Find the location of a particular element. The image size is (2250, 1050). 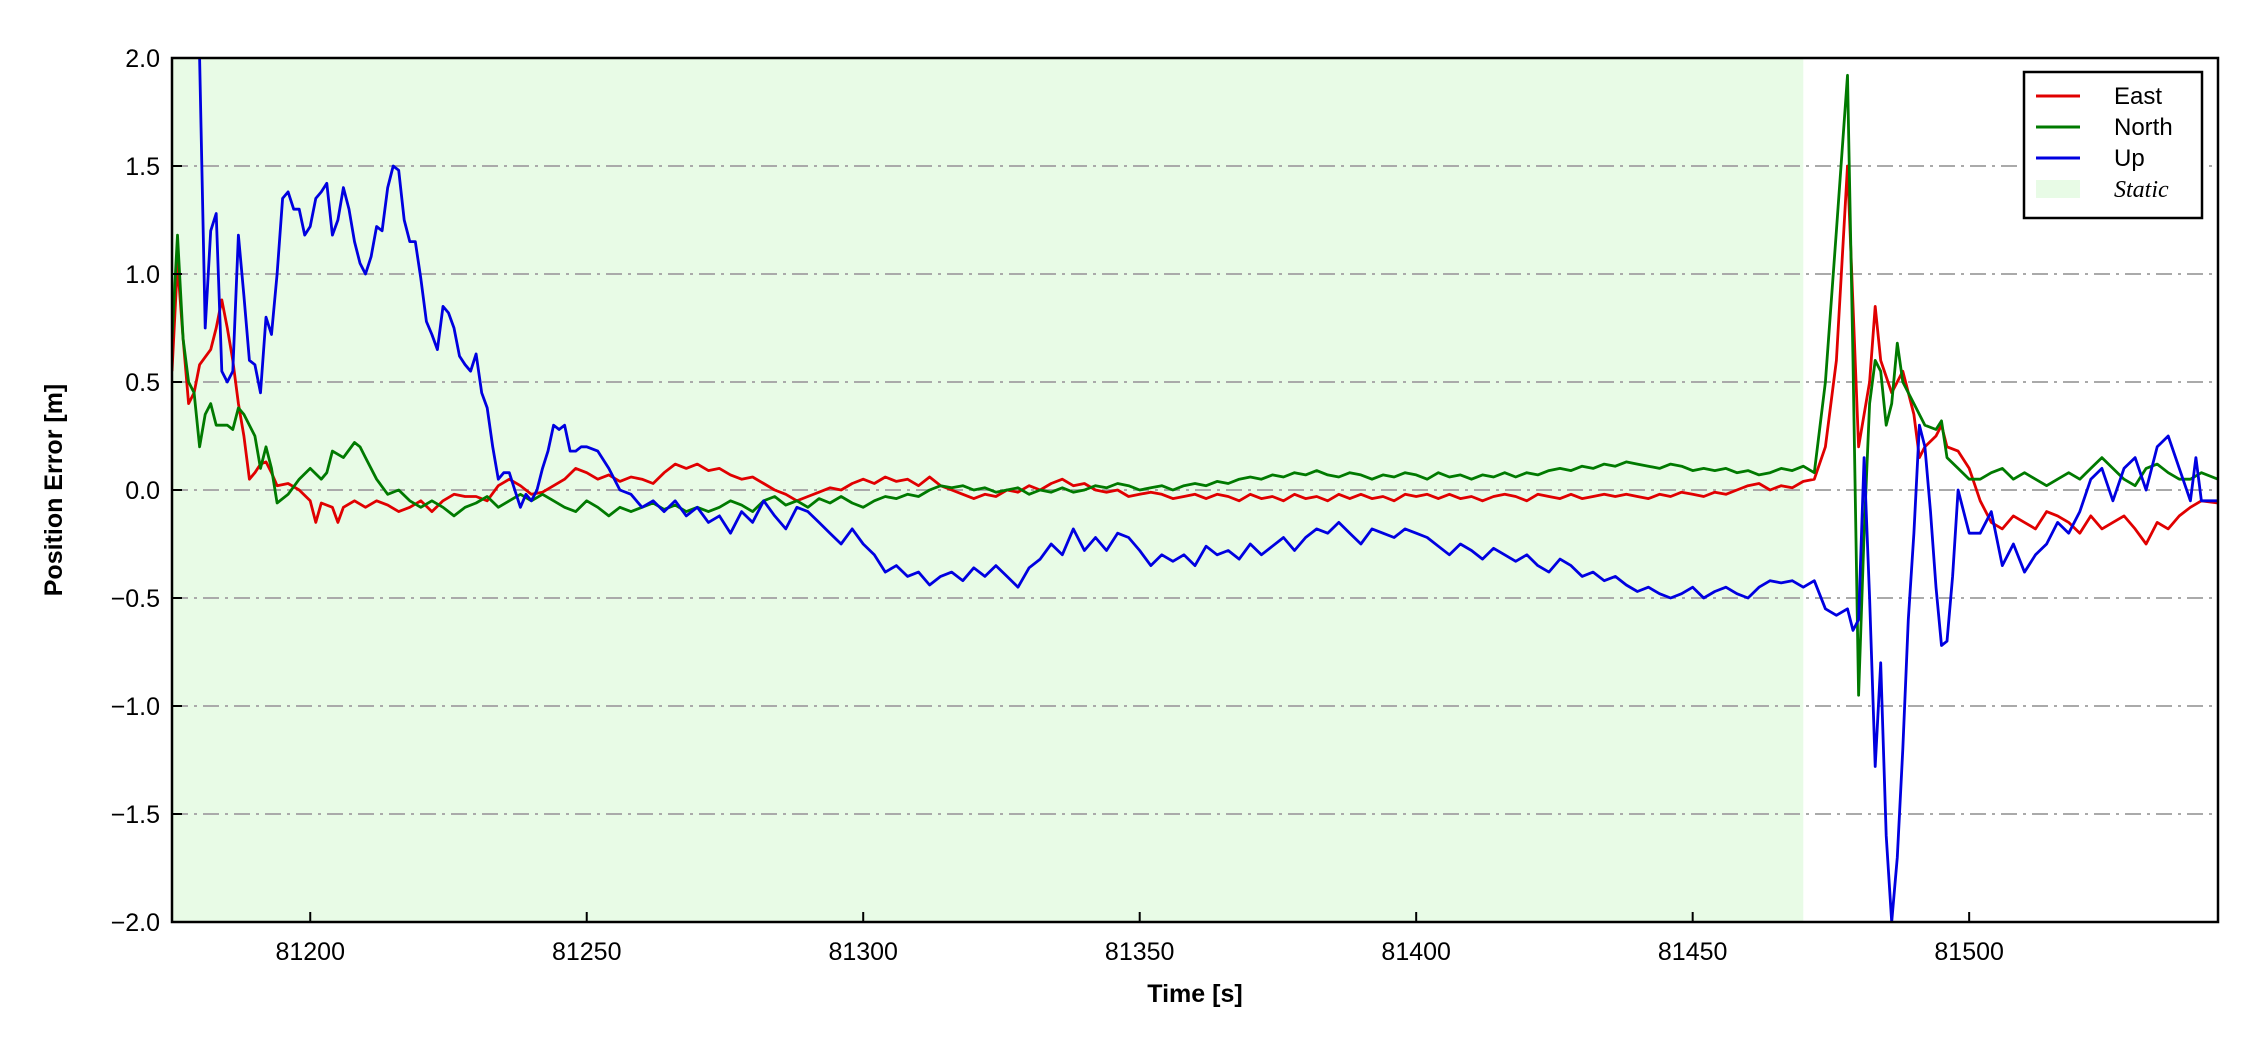

y-tick-label: −0.5 is located at coordinates (135, 599).